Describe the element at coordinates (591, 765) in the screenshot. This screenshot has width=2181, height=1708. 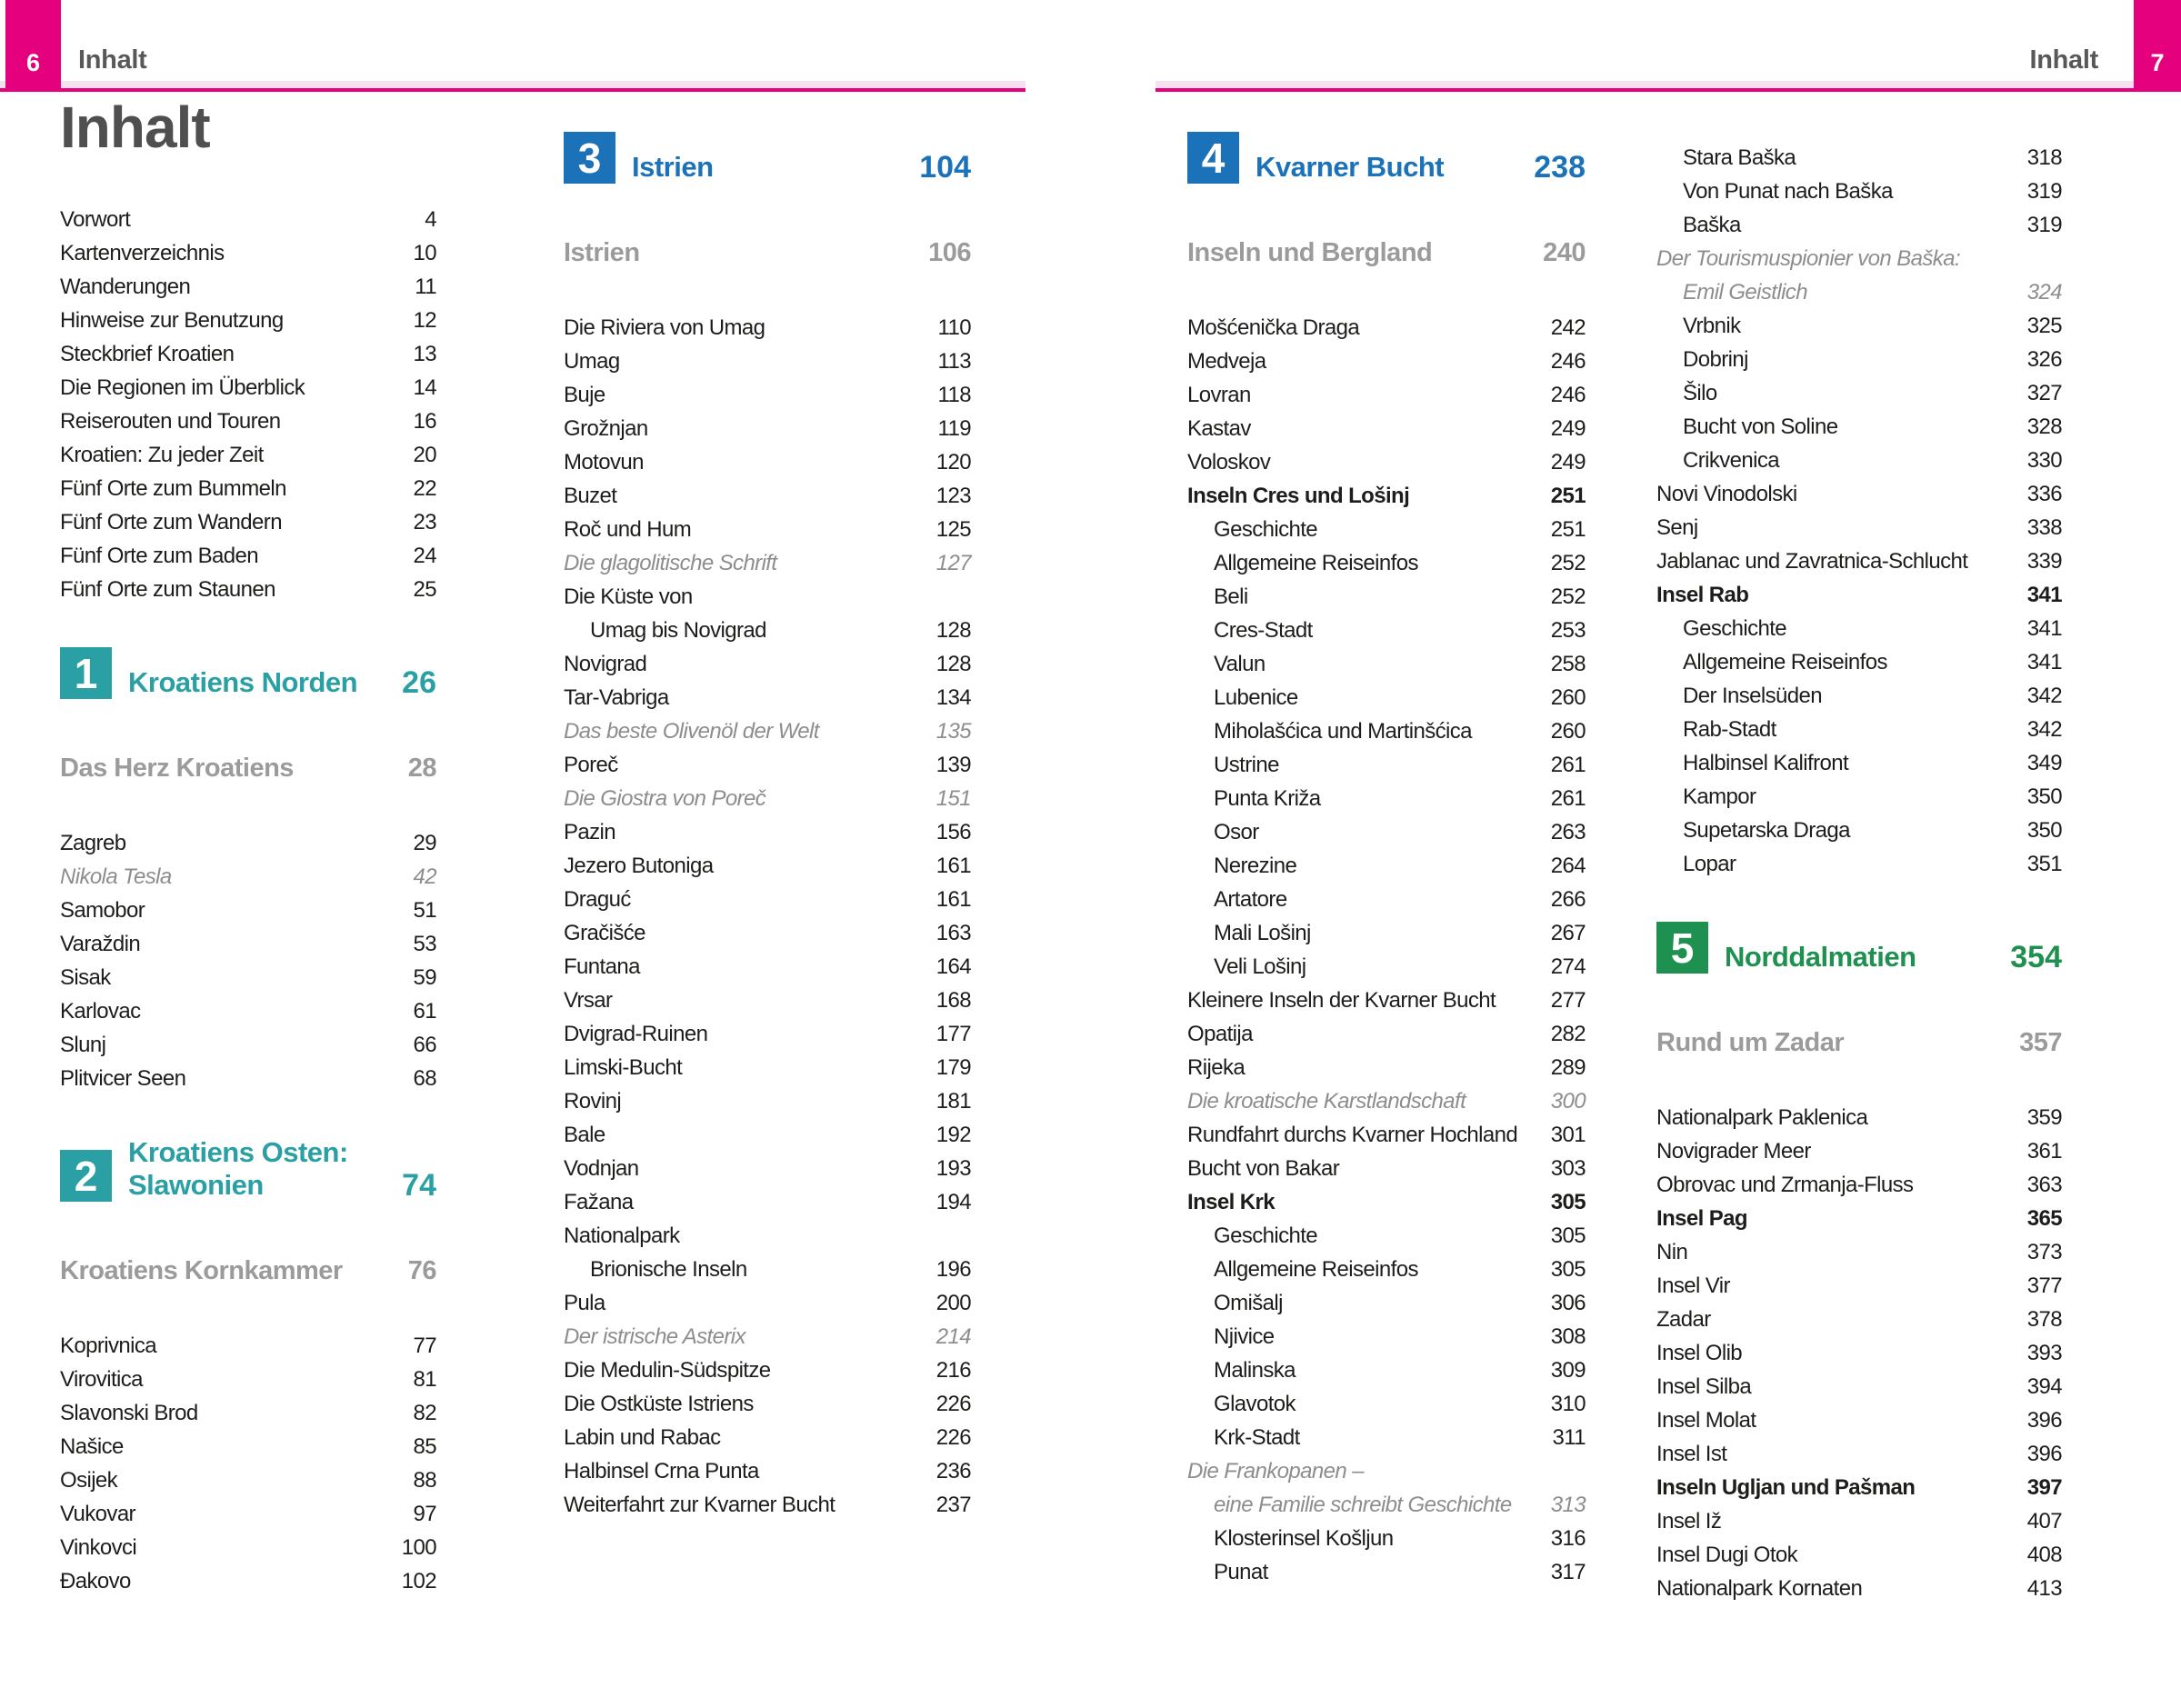
I see `toc-entry-label: Poreč` at that location.